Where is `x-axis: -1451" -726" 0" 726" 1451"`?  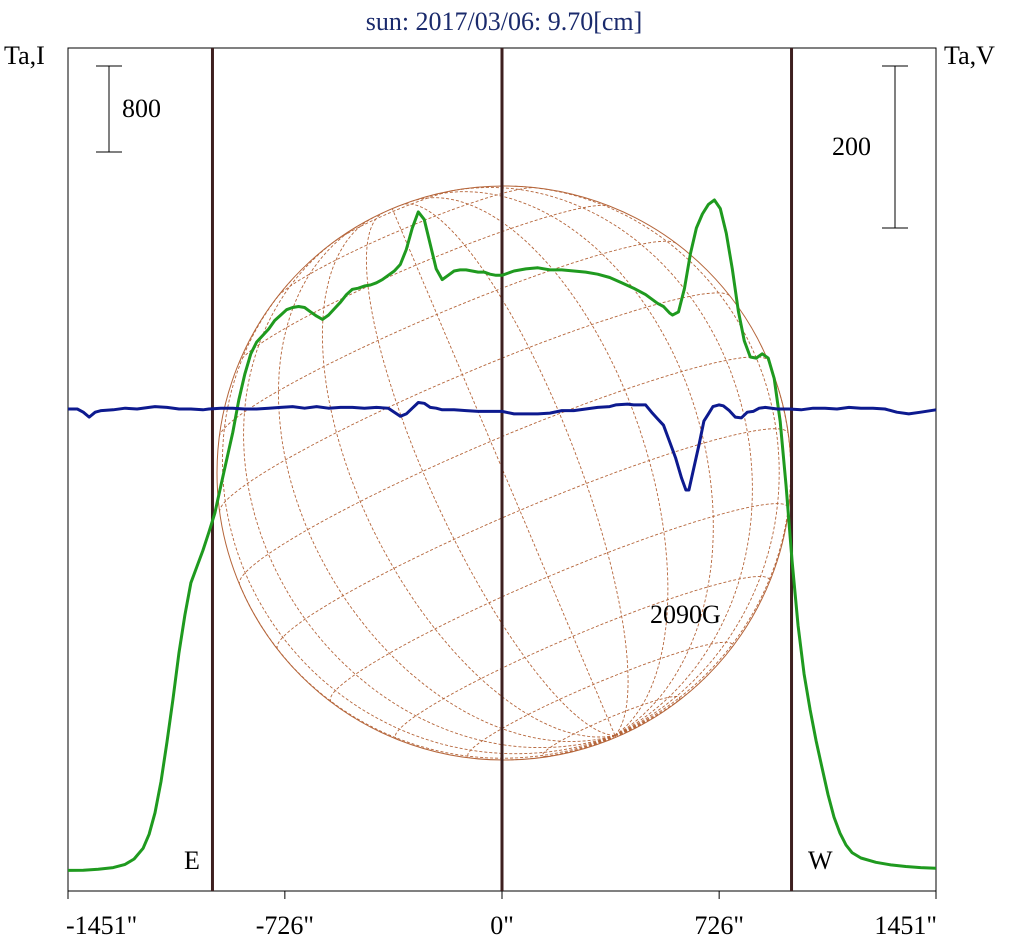
x-axis: -1451" -726" 0" 726" 1451" is located at coordinates (501, 915).